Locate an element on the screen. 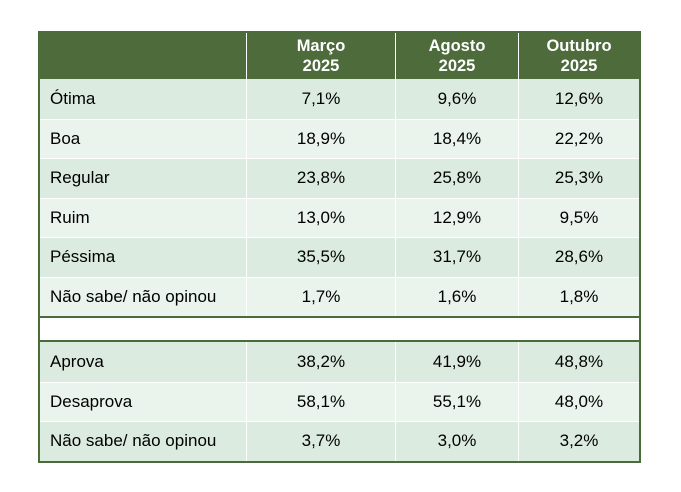 This screenshot has width=681, height=492. value-cell: 3,7% is located at coordinates (321, 441).